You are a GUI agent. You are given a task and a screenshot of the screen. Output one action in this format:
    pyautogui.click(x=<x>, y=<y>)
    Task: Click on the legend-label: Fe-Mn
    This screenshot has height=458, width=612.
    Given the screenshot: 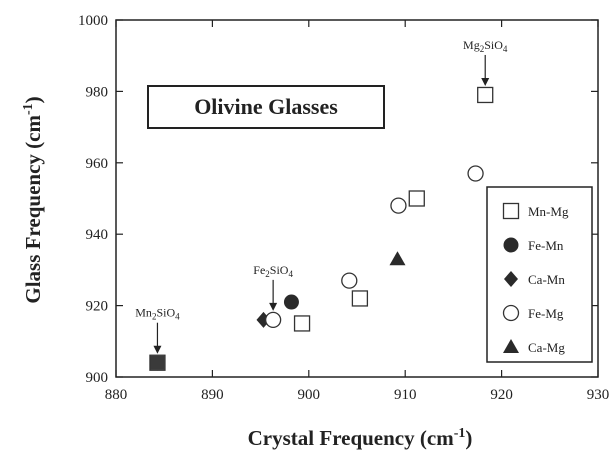 What is the action you would take?
    pyautogui.click(x=546, y=245)
    